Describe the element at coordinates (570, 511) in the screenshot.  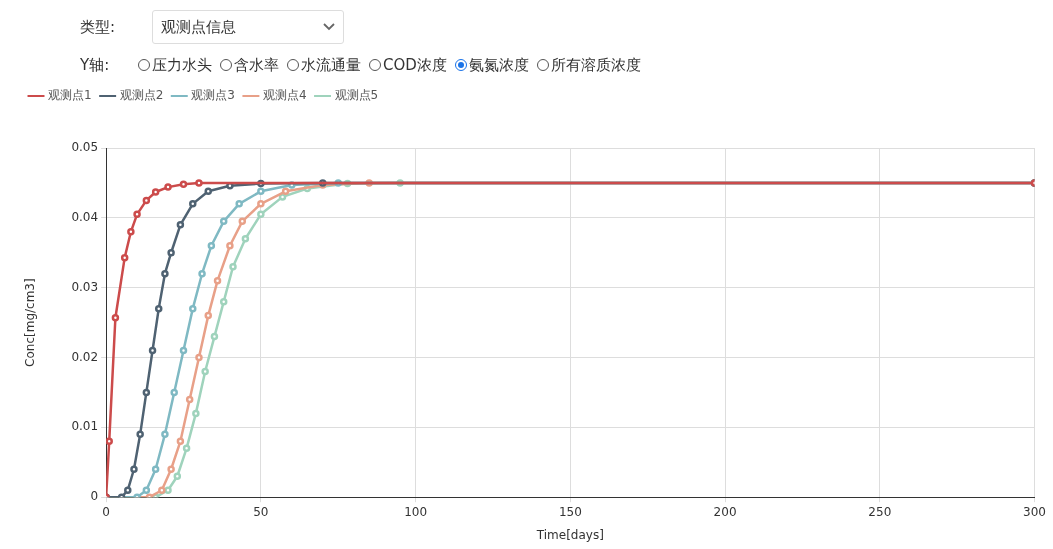
I see `x-tick-label: 150` at that location.